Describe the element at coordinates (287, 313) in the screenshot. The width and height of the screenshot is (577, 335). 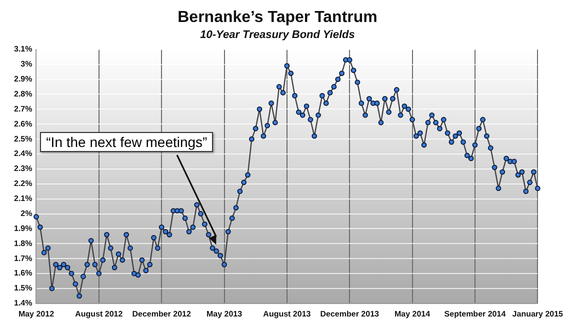
I see `x-tick-label: August 2013` at that location.